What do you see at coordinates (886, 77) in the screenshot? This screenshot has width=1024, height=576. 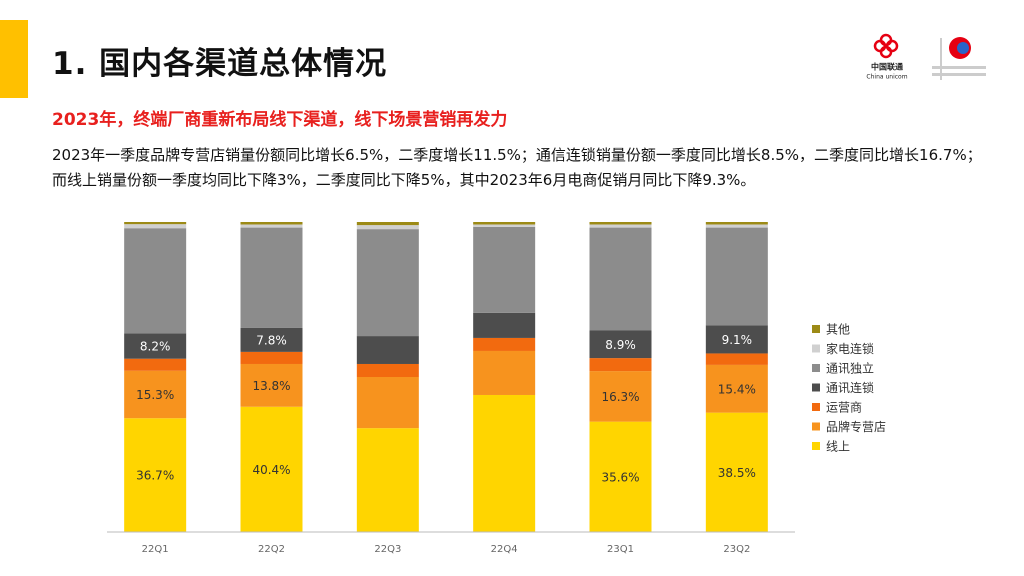 I see `logo-en: China unicom` at bounding box center [886, 77].